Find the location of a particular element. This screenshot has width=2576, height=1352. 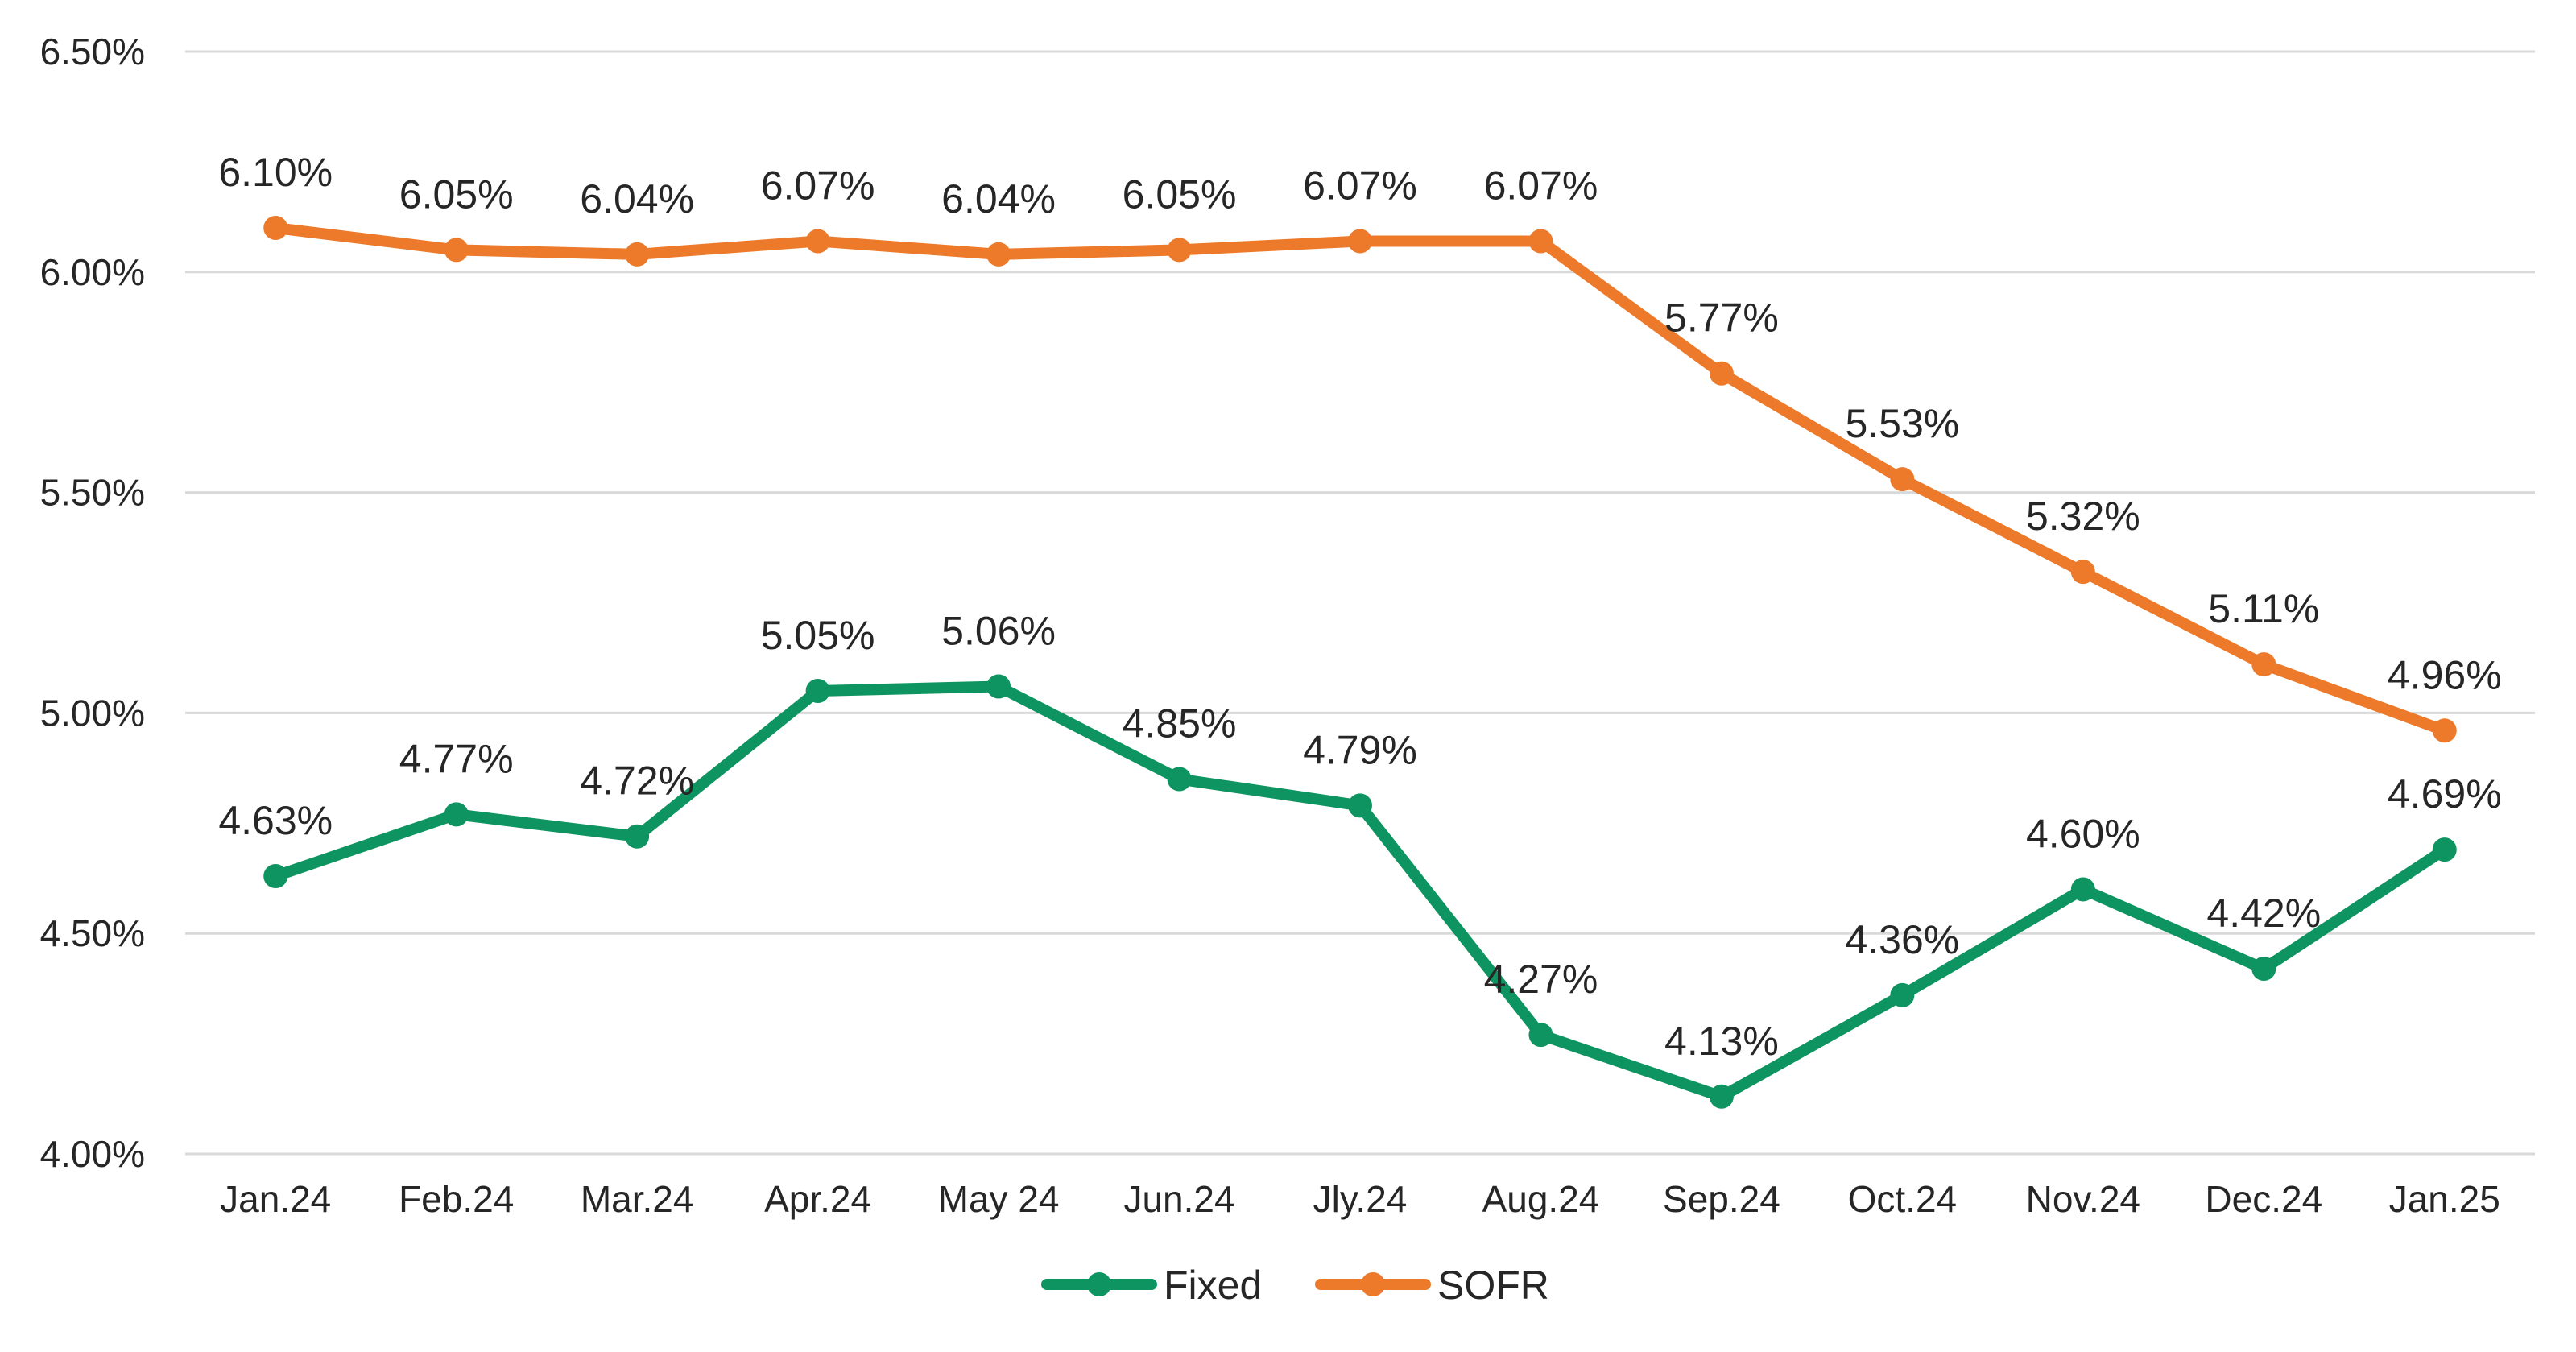

data-label-fixed: 4.63% is located at coordinates (275, 820).